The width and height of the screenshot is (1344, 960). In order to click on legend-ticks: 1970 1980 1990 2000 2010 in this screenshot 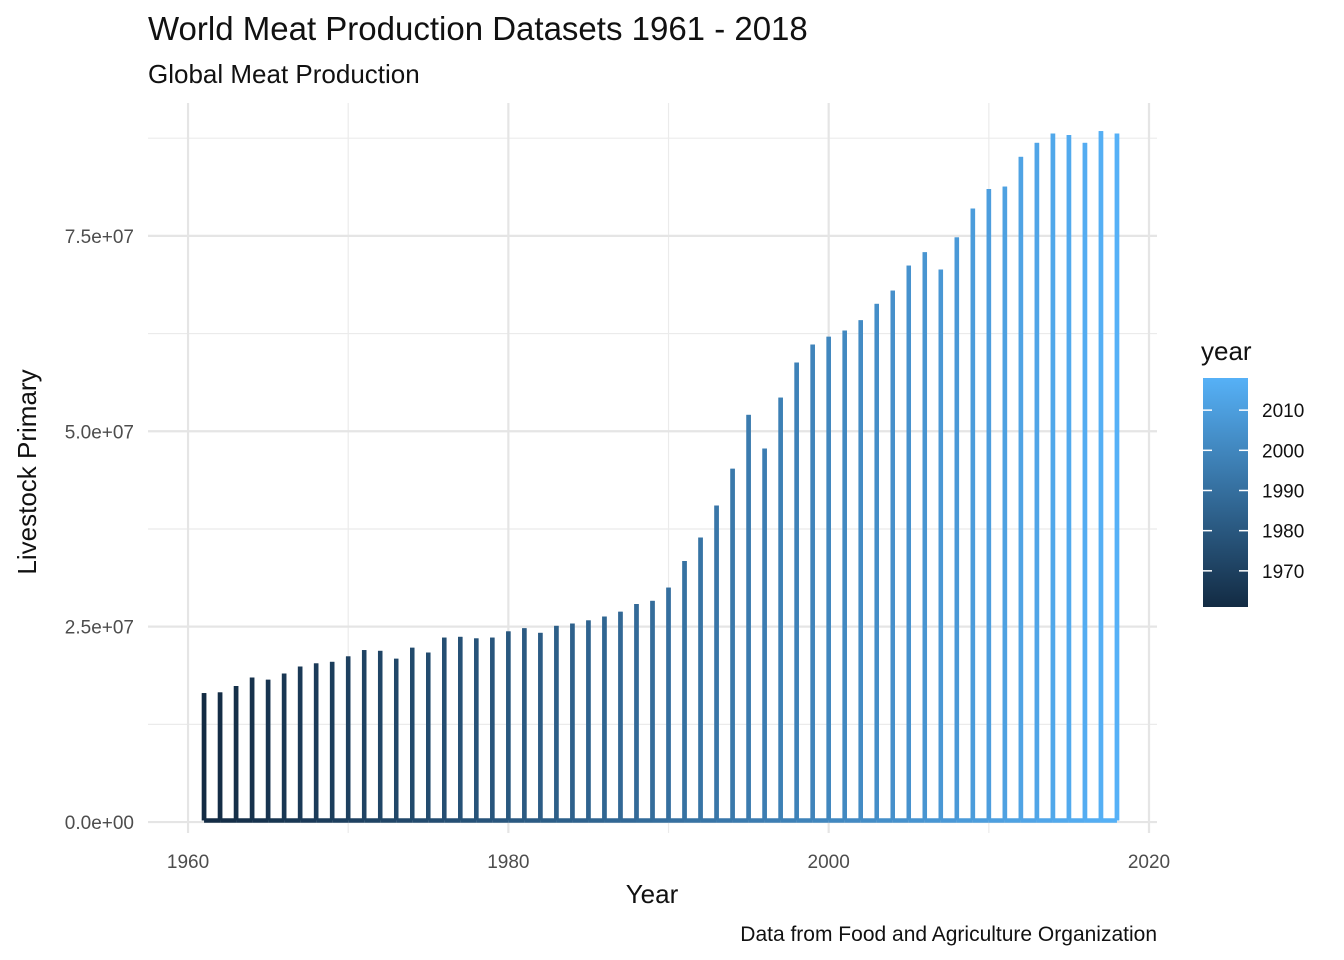, I will do `click(1253, 492)`.